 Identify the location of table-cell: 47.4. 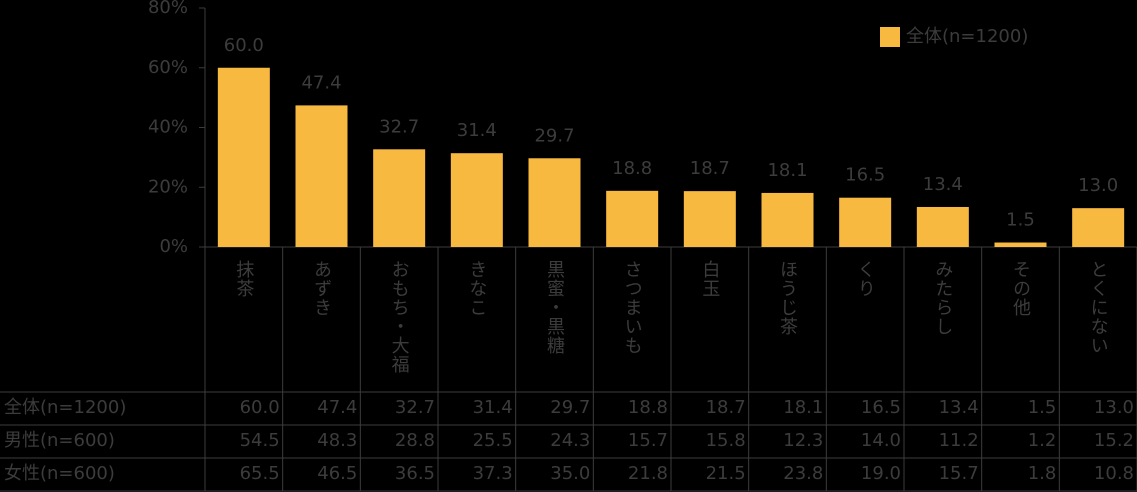
(337, 407).